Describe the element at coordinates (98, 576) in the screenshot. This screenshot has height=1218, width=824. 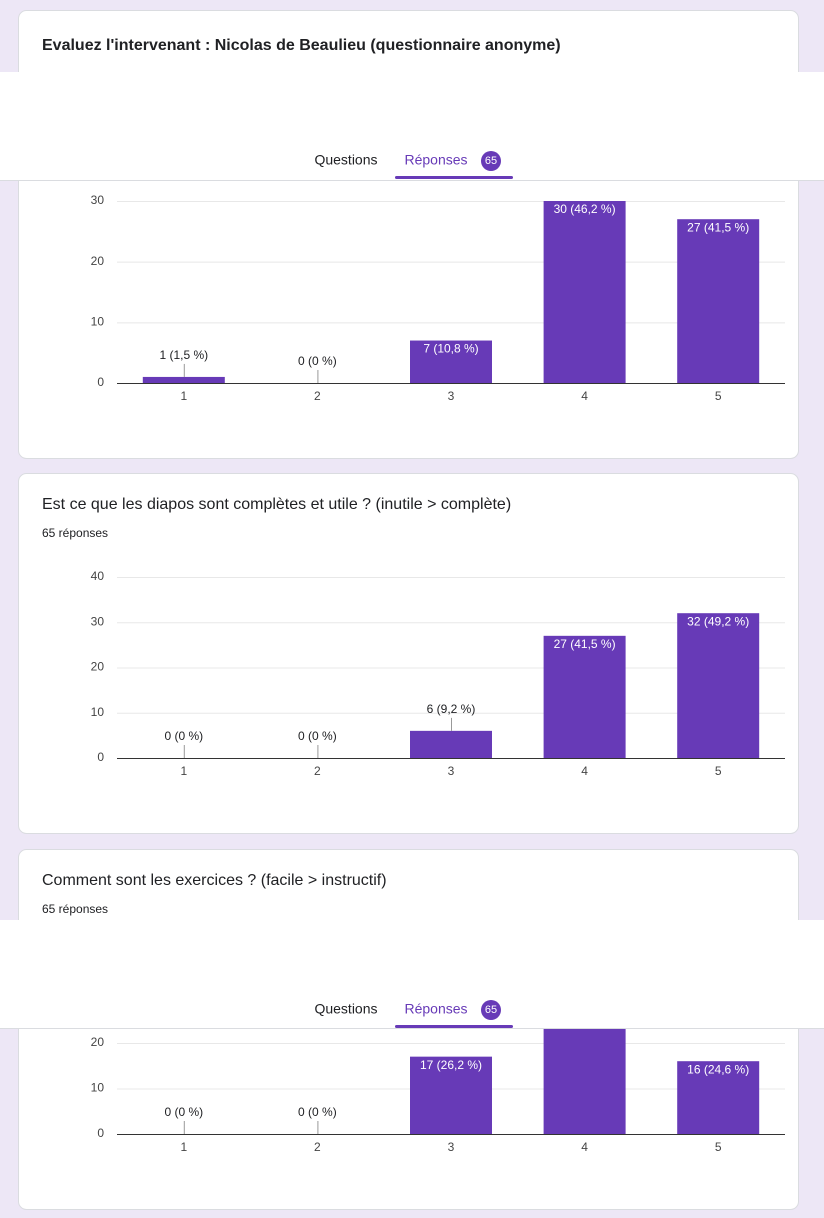
I see `y-tick-label: 40` at that location.